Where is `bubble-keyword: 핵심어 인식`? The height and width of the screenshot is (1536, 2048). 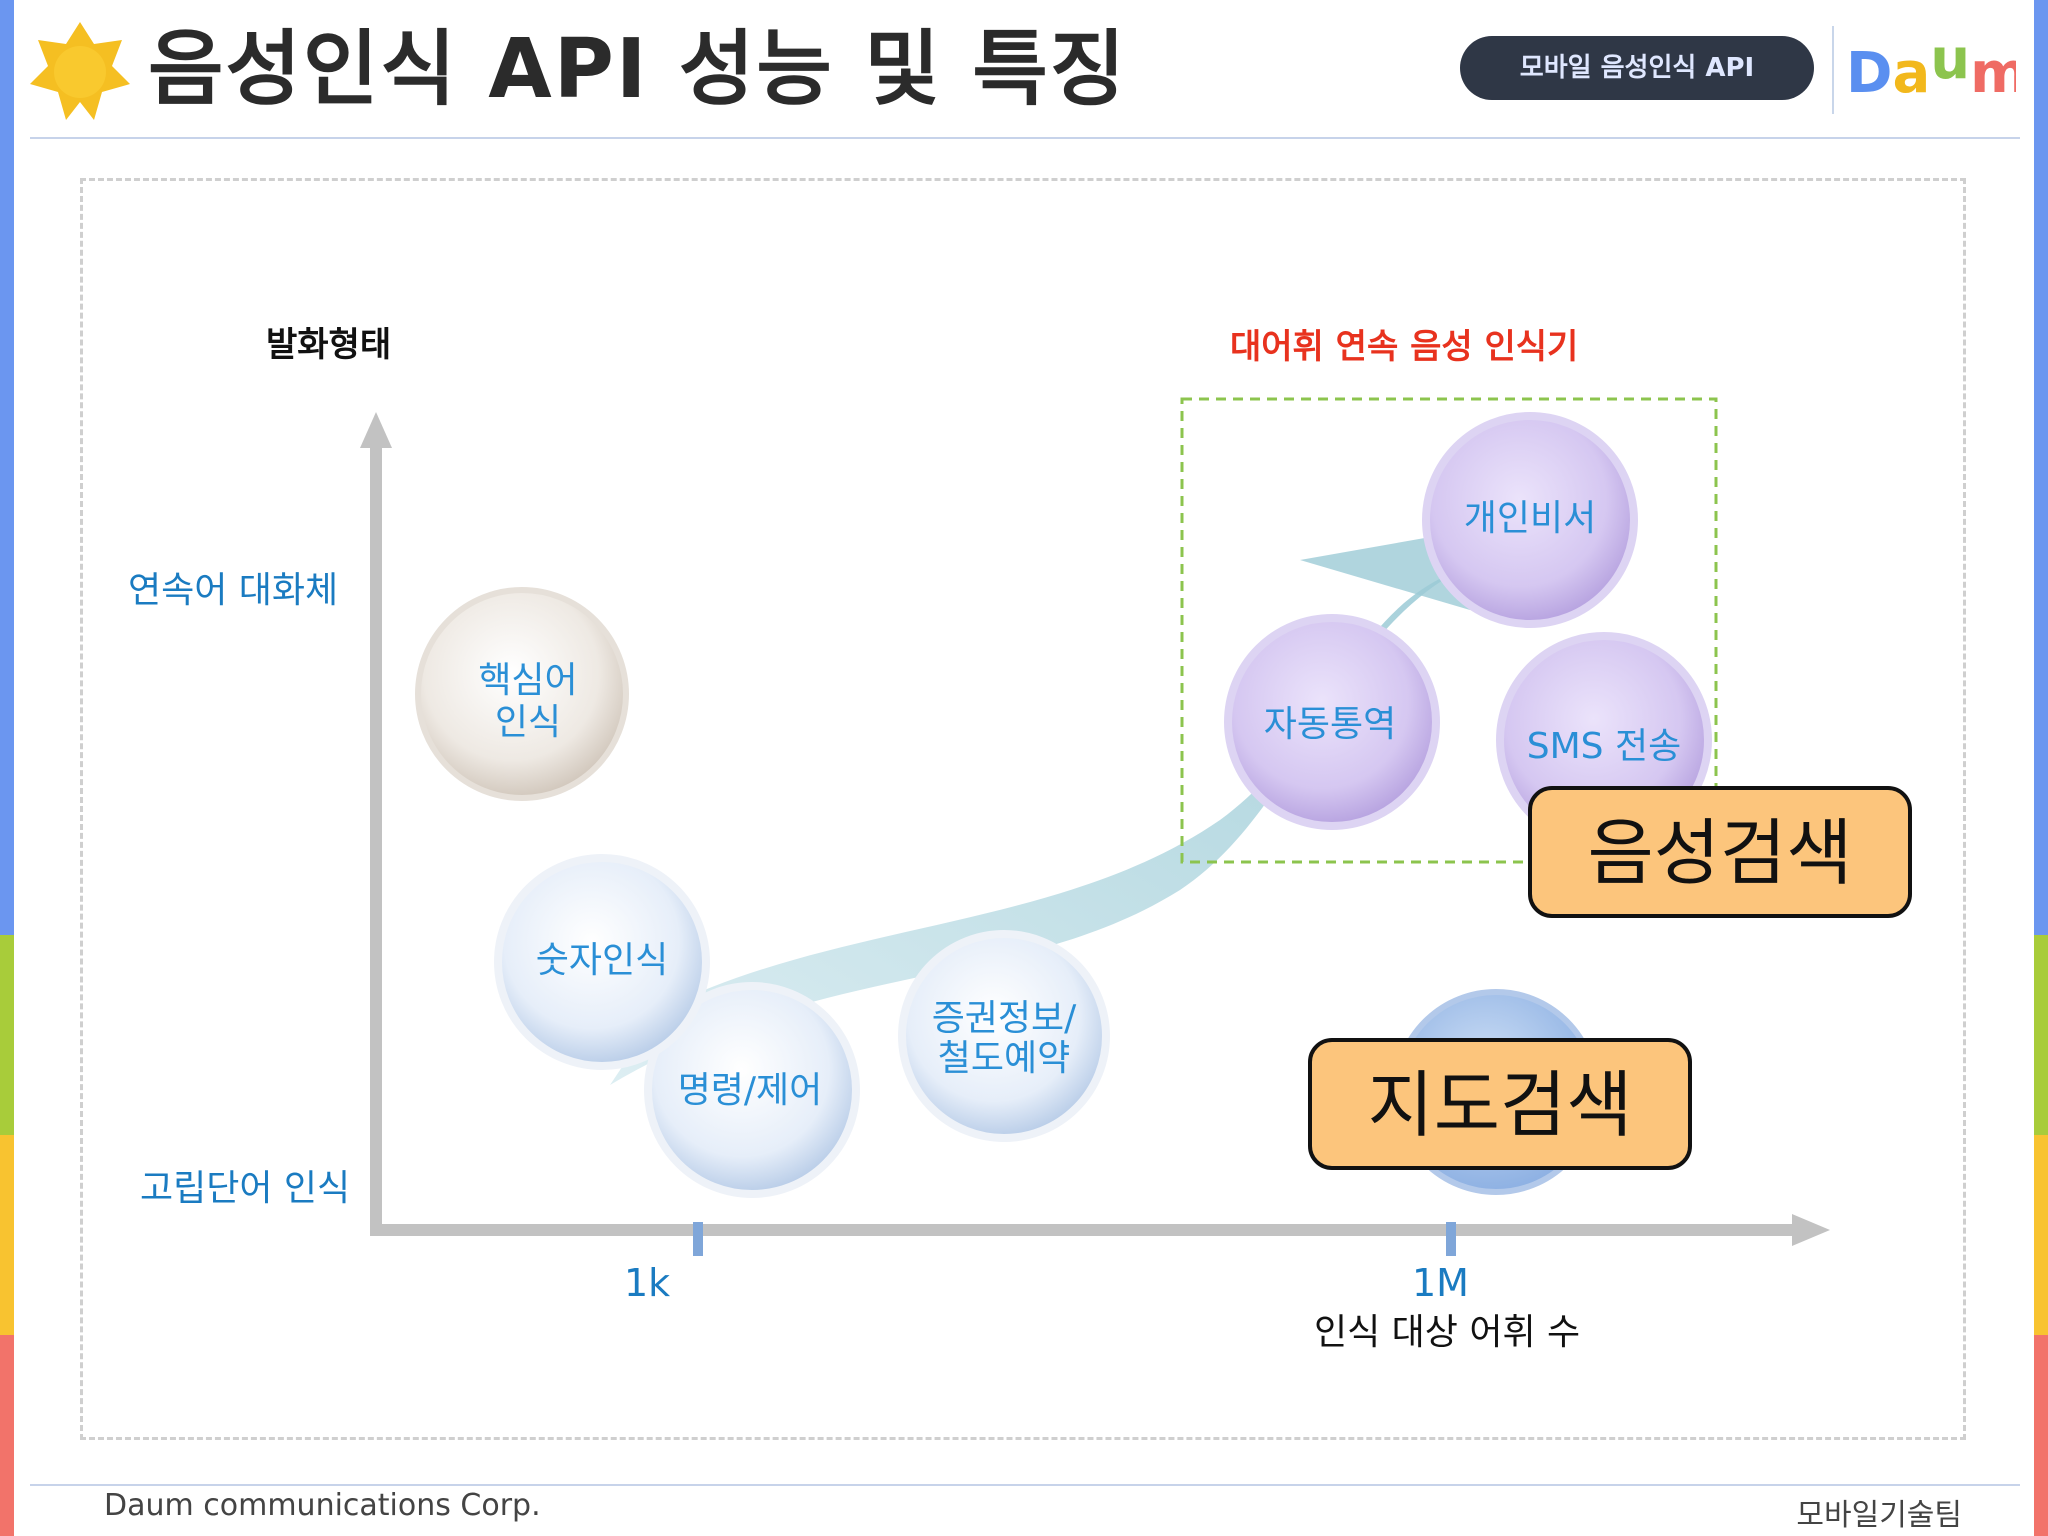
bubble-keyword: 핵심어 인식 is located at coordinates (522, 694).